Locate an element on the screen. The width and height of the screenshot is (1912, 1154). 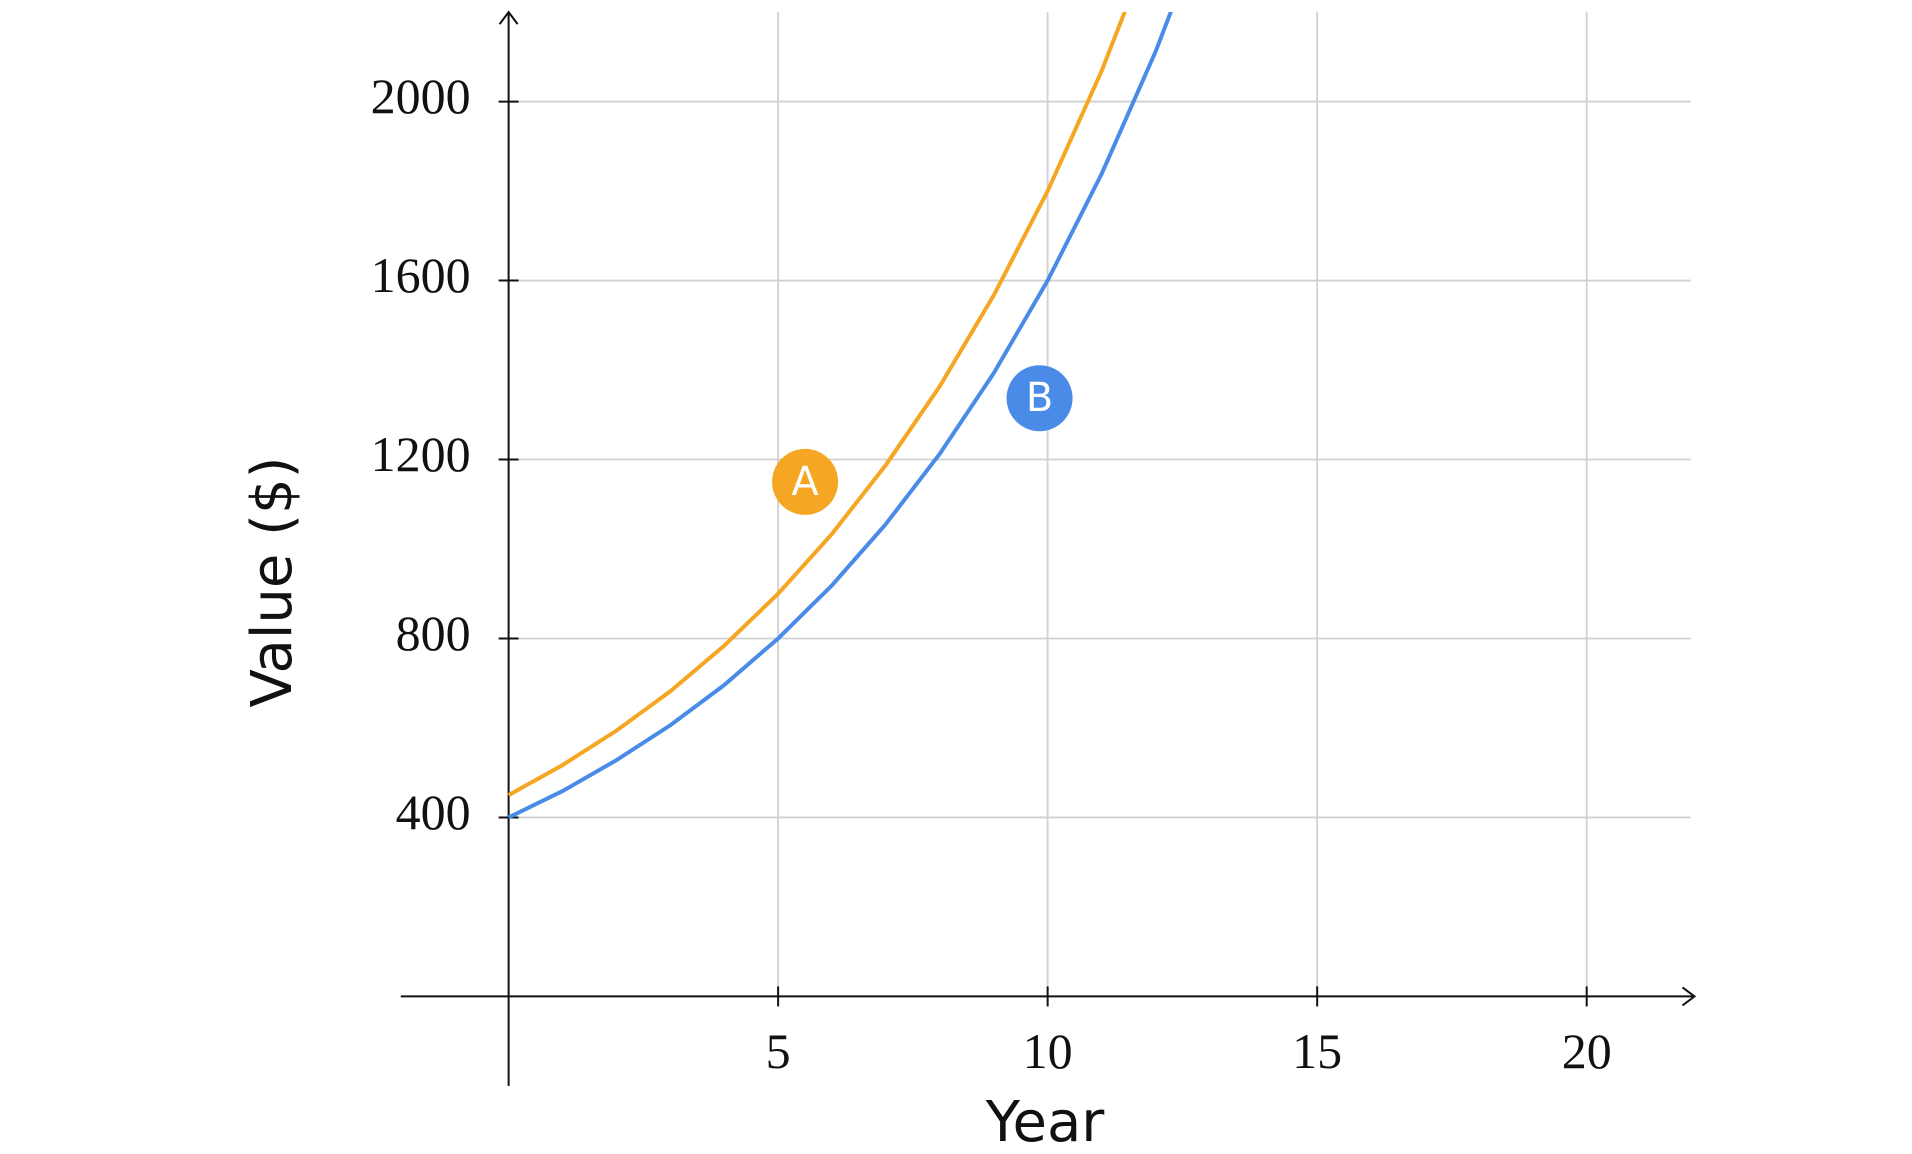
x-tick-label: 5 is located at coordinates (778, 1051).